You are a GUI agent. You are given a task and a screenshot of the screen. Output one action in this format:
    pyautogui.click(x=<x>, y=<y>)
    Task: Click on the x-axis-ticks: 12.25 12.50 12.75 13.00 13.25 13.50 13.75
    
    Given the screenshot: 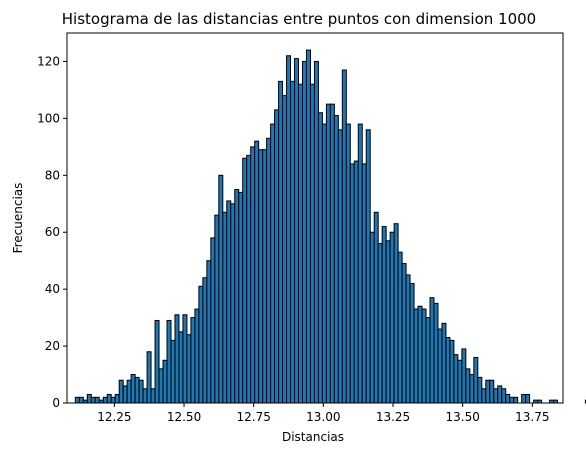 What is the action you would take?
    pyautogui.click(x=323, y=413)
    